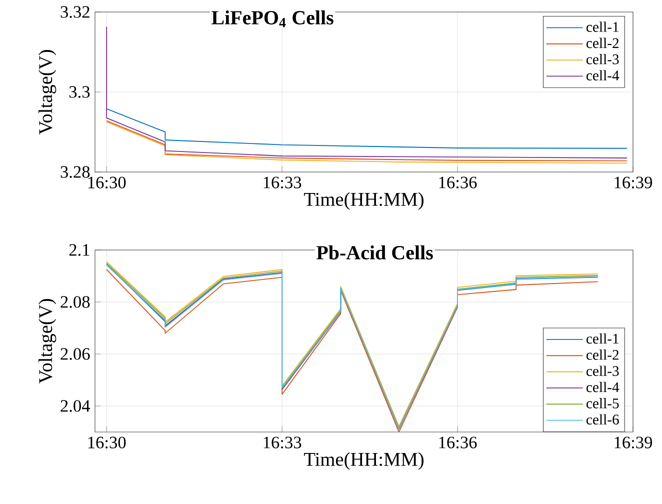 This screenshot has height=504, width=662. What do you see at coordinates (75, 354) in the screenshot?
I see `y-tick-label: 2.06` at bounding box center [75, 354].